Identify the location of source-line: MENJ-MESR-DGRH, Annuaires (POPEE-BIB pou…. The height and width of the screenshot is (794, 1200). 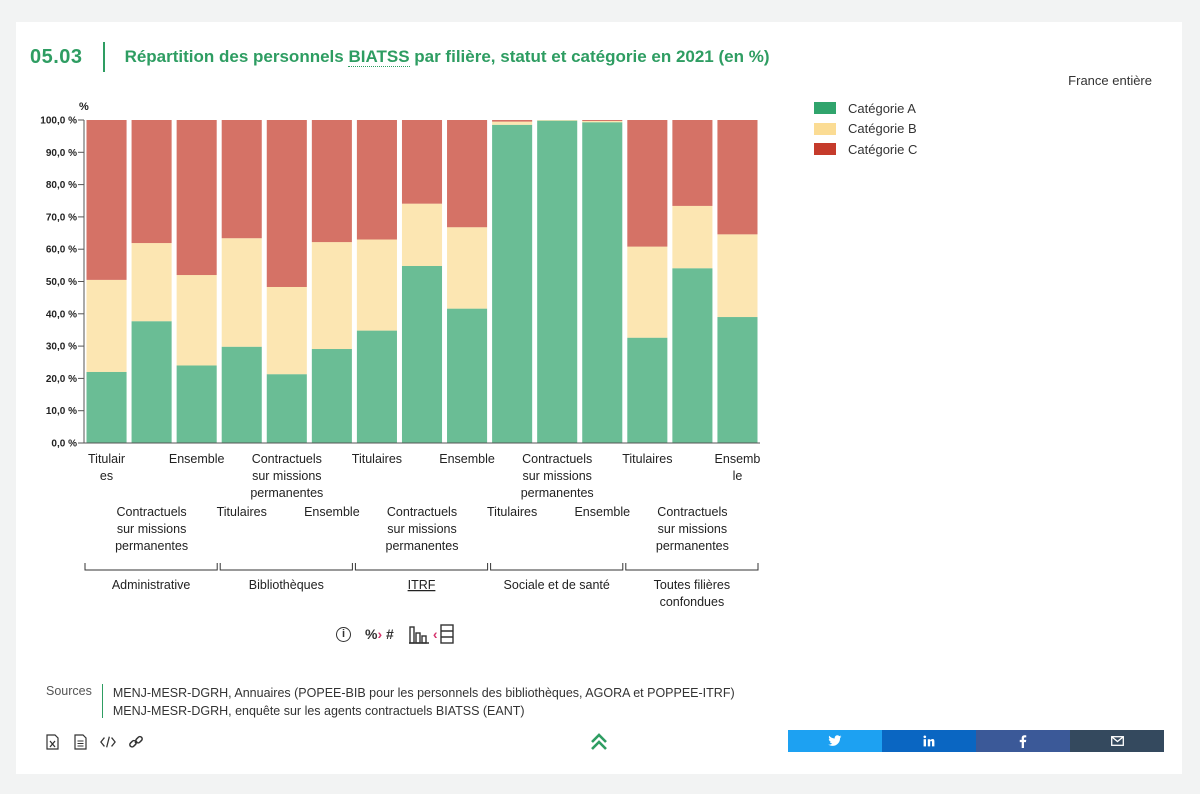
(423, 693).